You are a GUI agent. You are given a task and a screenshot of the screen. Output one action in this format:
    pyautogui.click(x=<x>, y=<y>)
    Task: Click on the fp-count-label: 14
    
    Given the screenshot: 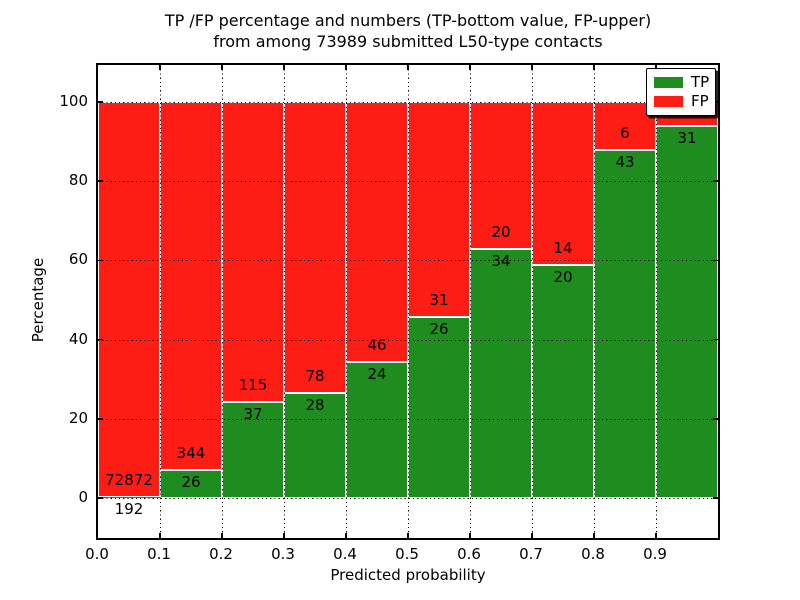 What is the action you would take?
    pyautogui.click(x=563, y=248)
    